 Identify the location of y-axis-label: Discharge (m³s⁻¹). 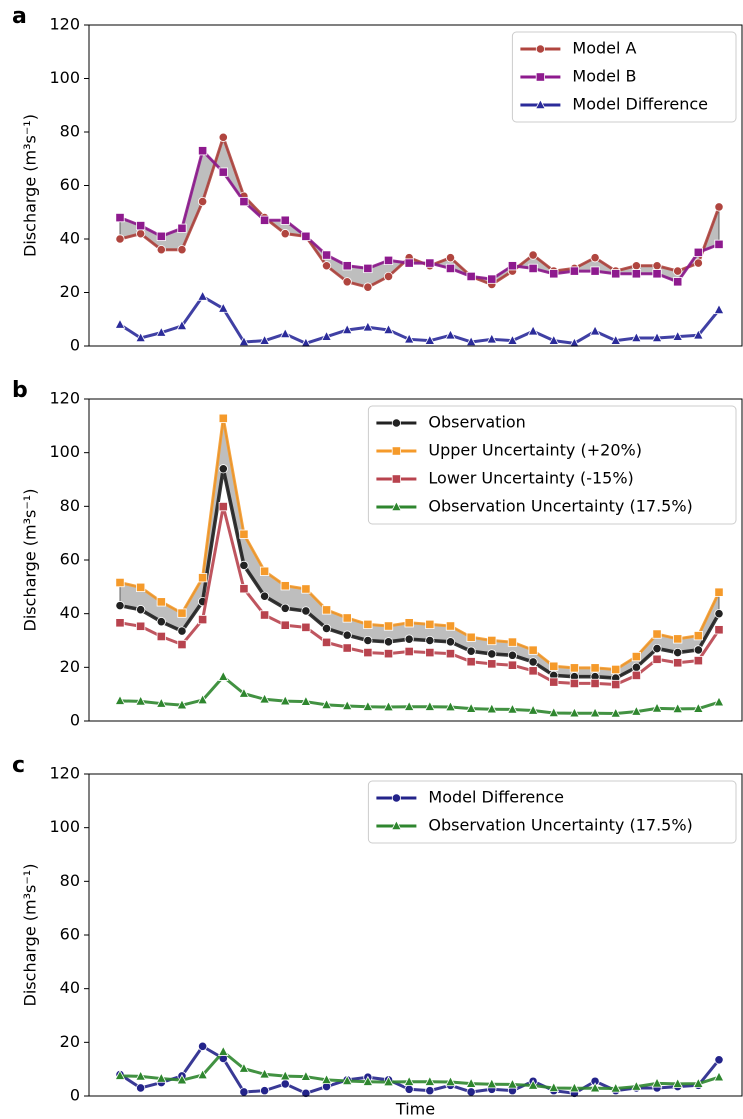
(30, 560).